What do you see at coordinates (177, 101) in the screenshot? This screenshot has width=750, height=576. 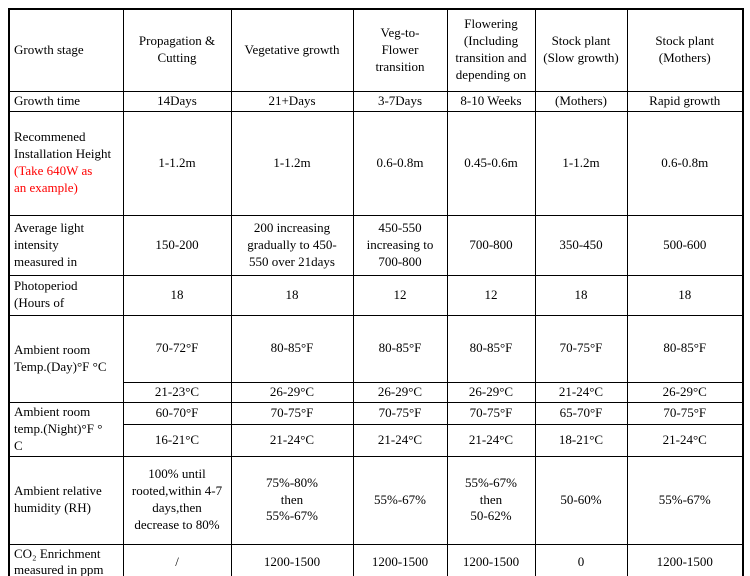 I see `growth-time-cell: 14Days` at bounding box center [177, 101].